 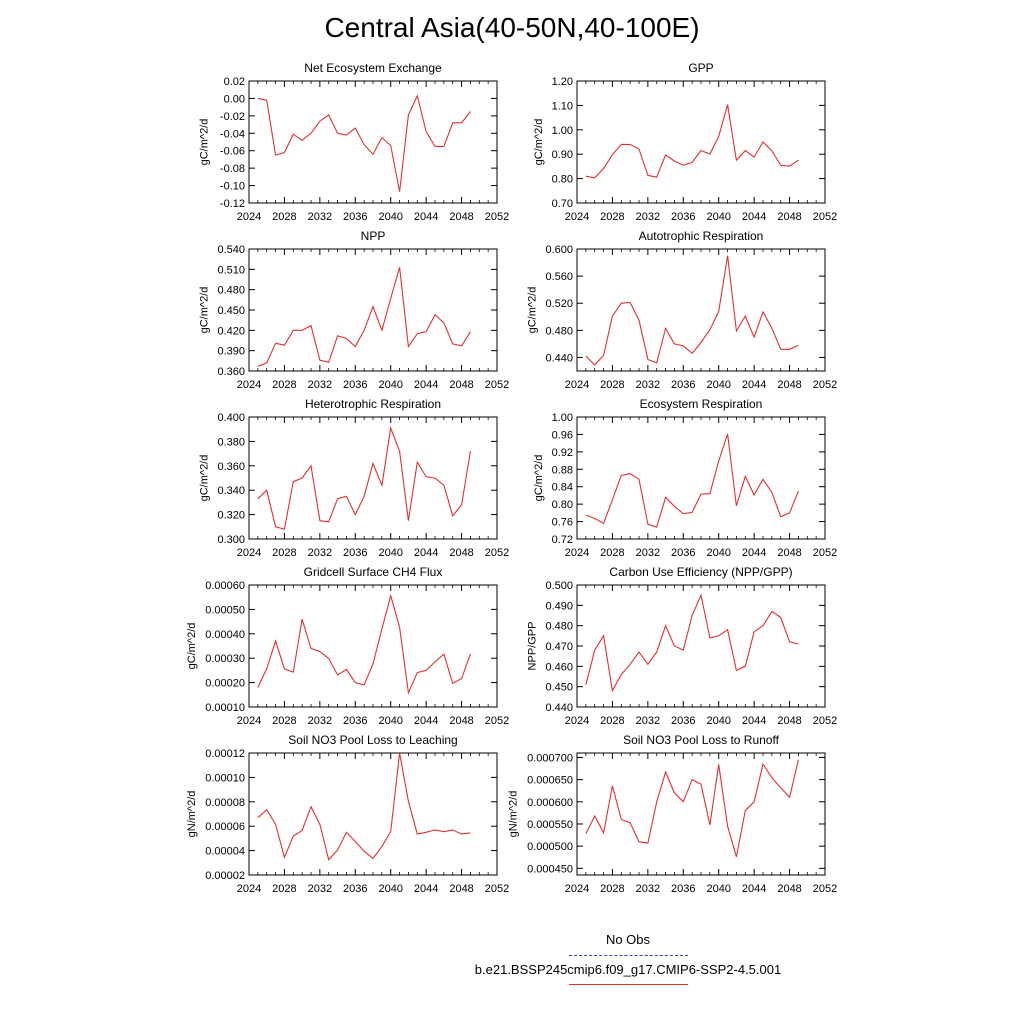 I want to click on panel-5-x-tick-label: 2024, so click(x=249, y=553).